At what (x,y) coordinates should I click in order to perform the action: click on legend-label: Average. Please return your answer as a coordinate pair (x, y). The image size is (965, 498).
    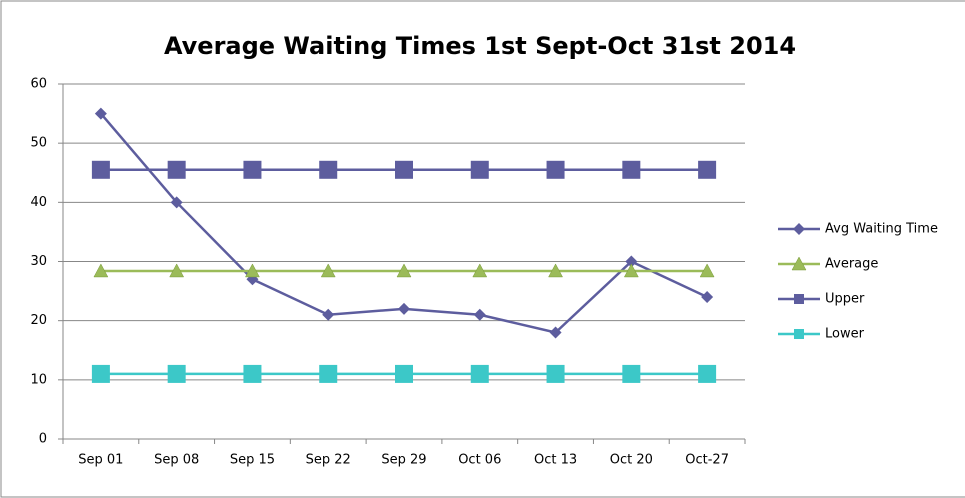
    Looking at the image, I should click on (851, 264).